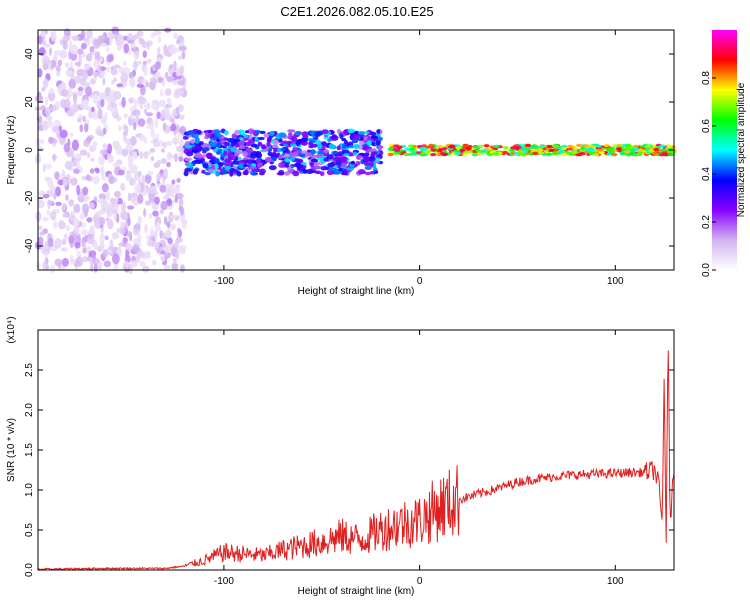  What do you see at coordinates (420, 281) in the screenshot?
I see `x-tick-label: 0` at bounding box center [420, 281].